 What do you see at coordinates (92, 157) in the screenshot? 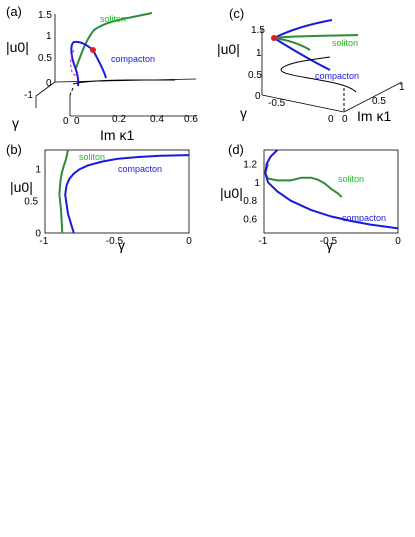
I see `soliton-label-b: soliton` at bounding box center [92, 157].